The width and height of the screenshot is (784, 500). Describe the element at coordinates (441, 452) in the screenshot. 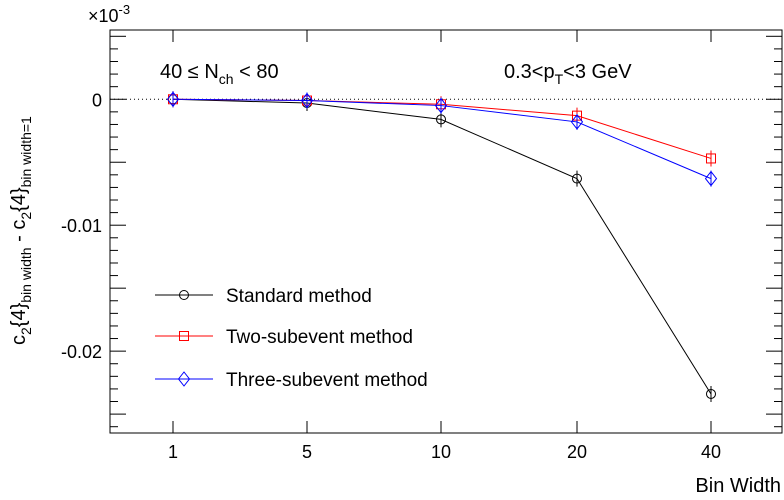

I see `x-tick-label: 10` at that location.